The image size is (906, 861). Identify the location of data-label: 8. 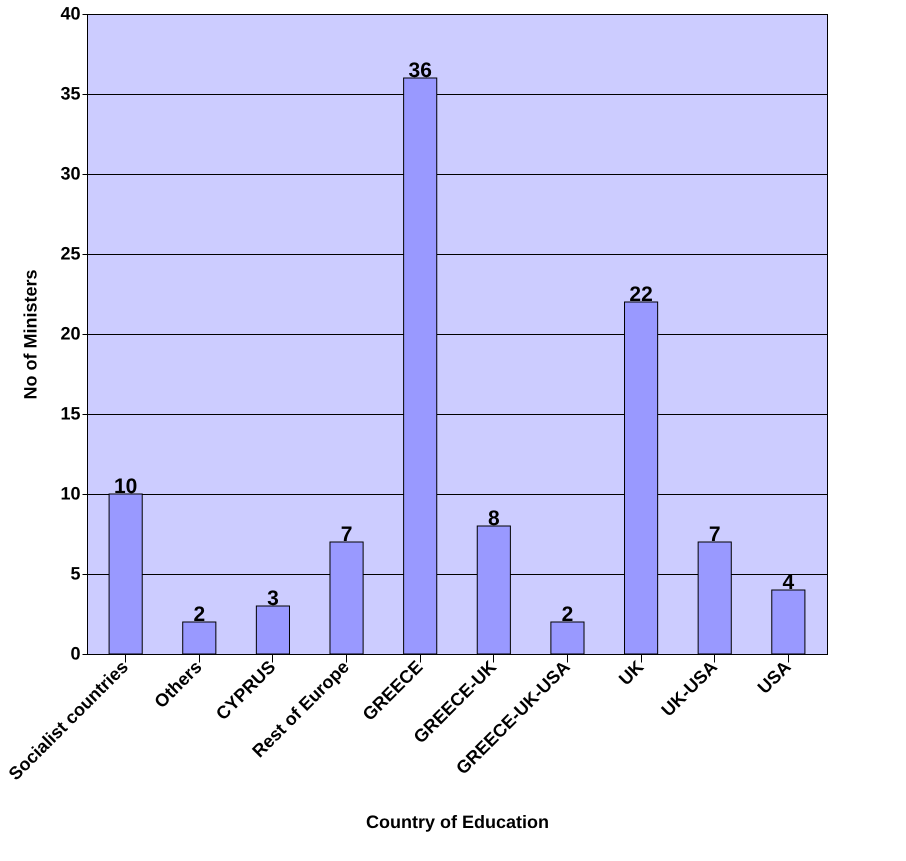
(494, 518).